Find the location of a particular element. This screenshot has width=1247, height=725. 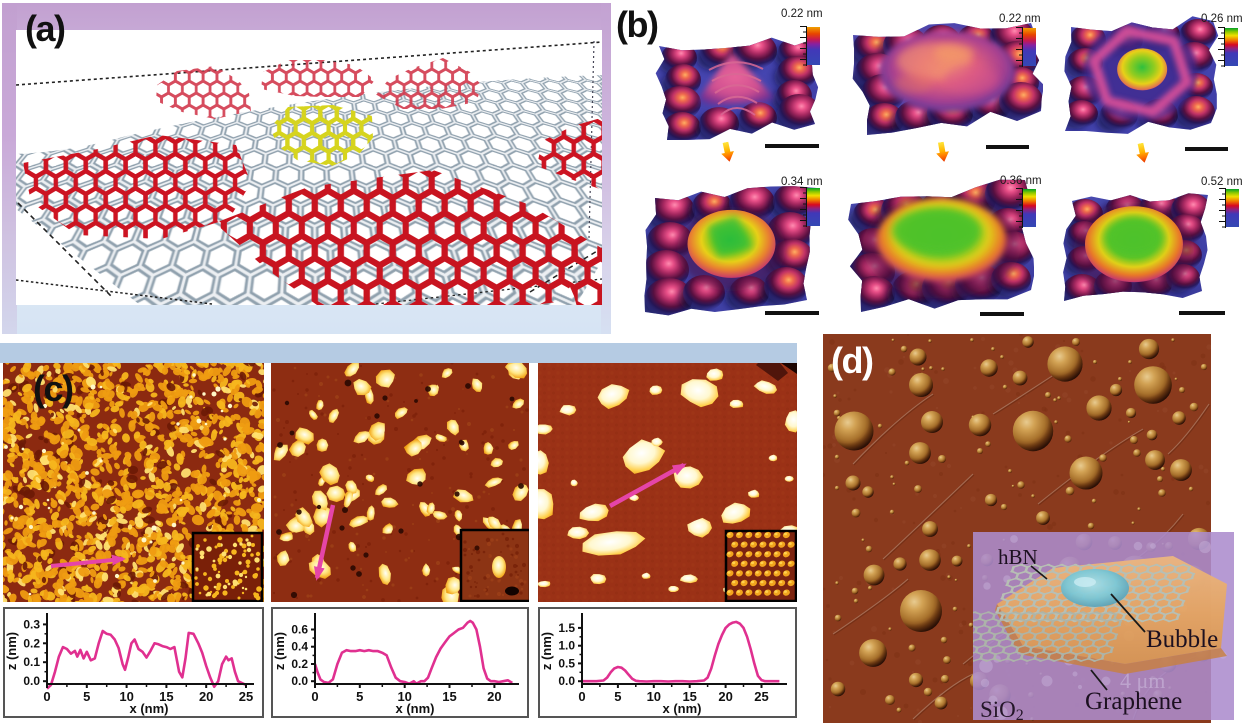

svg-text: 1.0 is located at coordinates (566, 646).